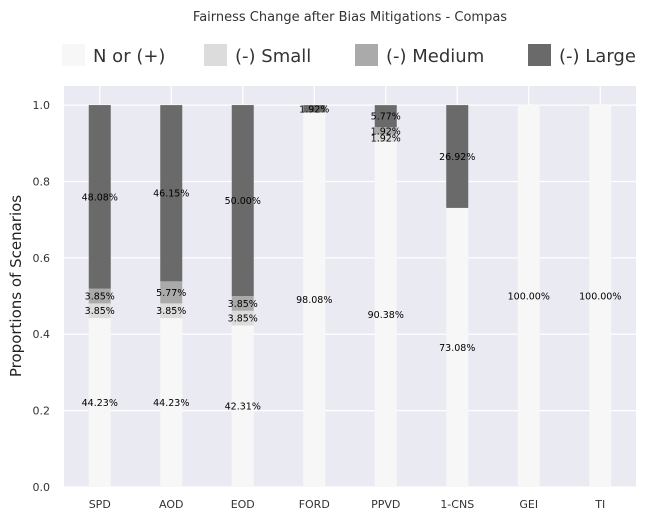 This screenshot has width=656, height=526. I want to click on x-tick-label: AOD, so click(171, 504).